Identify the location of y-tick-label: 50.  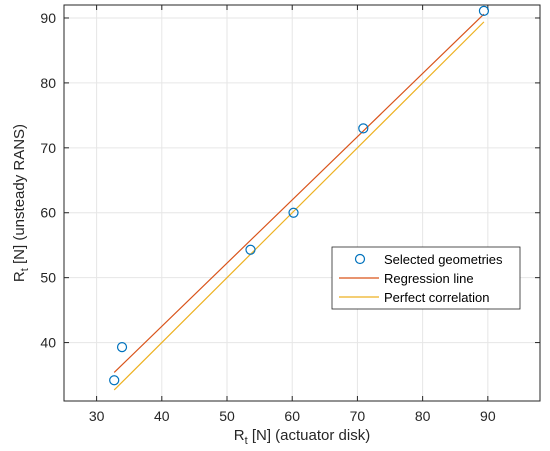
(48, 278).